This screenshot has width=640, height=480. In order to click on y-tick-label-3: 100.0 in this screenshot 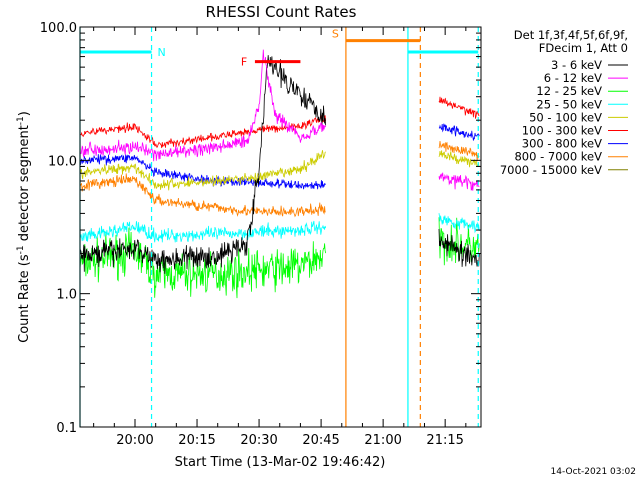, I will do `click(58, 28)`.